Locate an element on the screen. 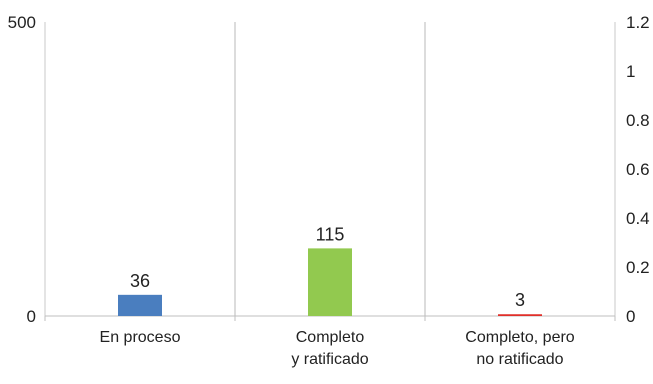 The height and width of the screenshot is (384, 653). category-label: Completo, pero is located at coordinates (519, 337).